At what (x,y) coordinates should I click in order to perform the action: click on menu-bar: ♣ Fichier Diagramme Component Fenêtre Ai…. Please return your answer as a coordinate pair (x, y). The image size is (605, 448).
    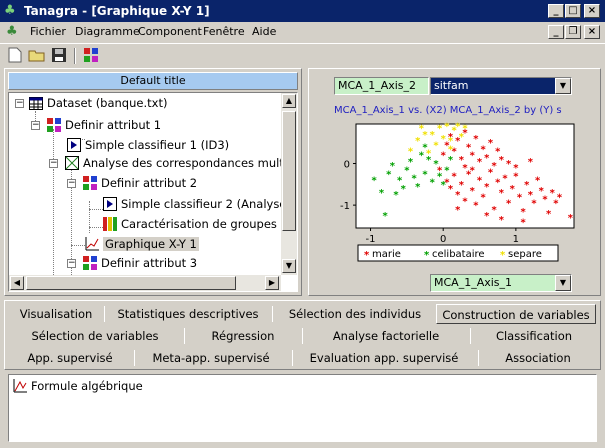
    Looking at the image, I should click on (302, 32).